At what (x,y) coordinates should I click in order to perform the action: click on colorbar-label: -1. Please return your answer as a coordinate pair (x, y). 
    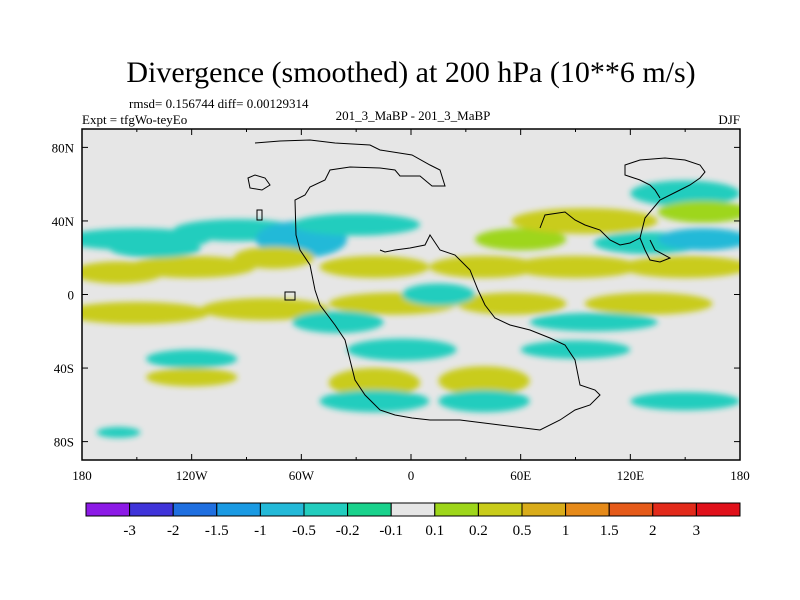
    Looking at the image, I should click on (260, 531).